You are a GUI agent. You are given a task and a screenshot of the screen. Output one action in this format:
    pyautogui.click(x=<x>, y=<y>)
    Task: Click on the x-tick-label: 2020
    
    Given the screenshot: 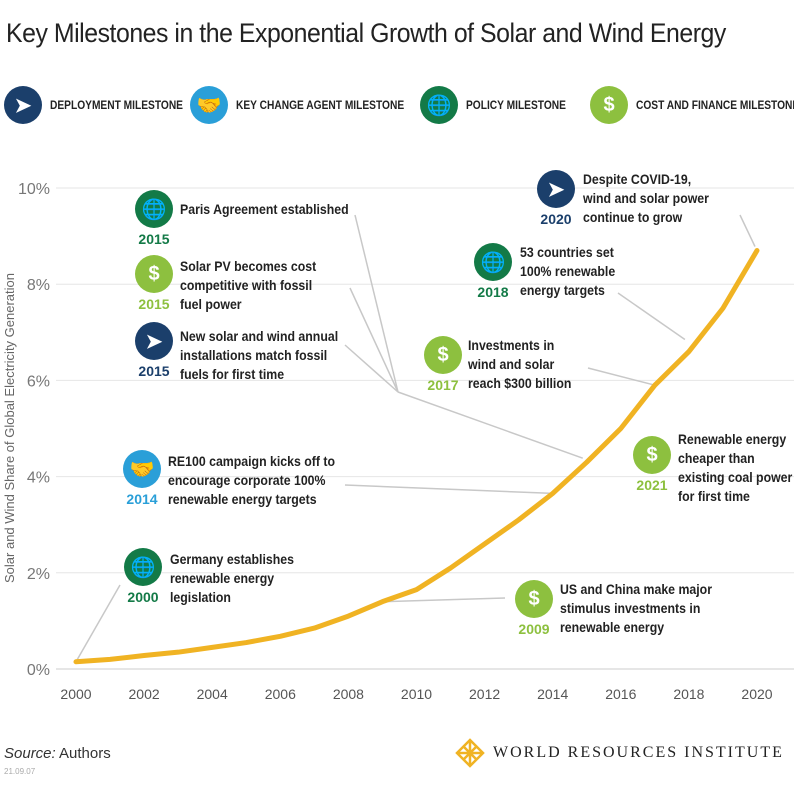 What is the action you would take?
    pyautogui.click(x=756, y=694)
    